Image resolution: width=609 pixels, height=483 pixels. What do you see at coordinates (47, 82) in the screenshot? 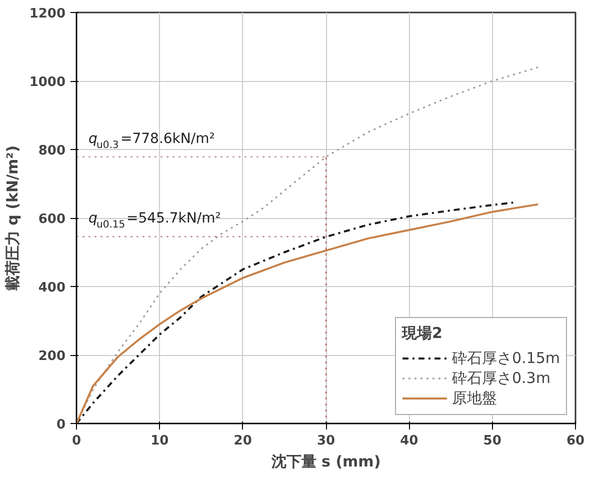
I see `y-tick-label: 1000` at bounding box center [47, 82].